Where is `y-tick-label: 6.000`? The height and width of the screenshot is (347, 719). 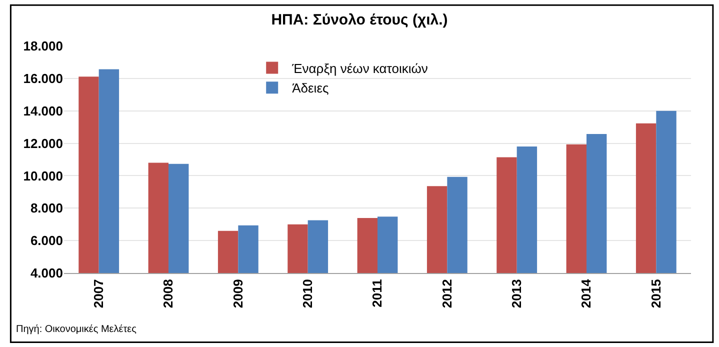
y-tick-label: 6.000 is located at coordinates (46, 240).